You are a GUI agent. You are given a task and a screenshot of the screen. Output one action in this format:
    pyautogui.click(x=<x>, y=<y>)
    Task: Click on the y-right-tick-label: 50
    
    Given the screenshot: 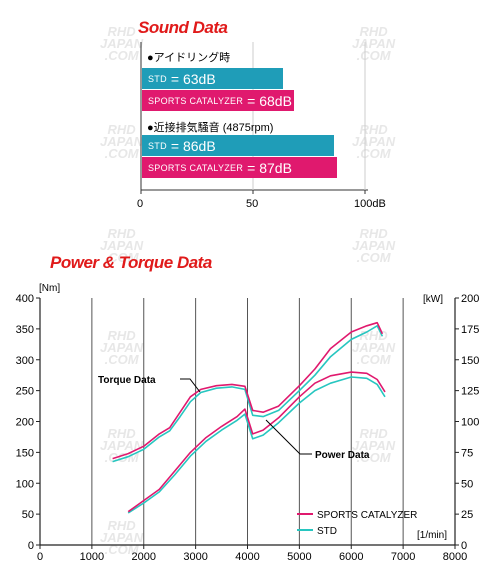 What is the action you would take?
    pyautogui.click(x=467, y=484)
    